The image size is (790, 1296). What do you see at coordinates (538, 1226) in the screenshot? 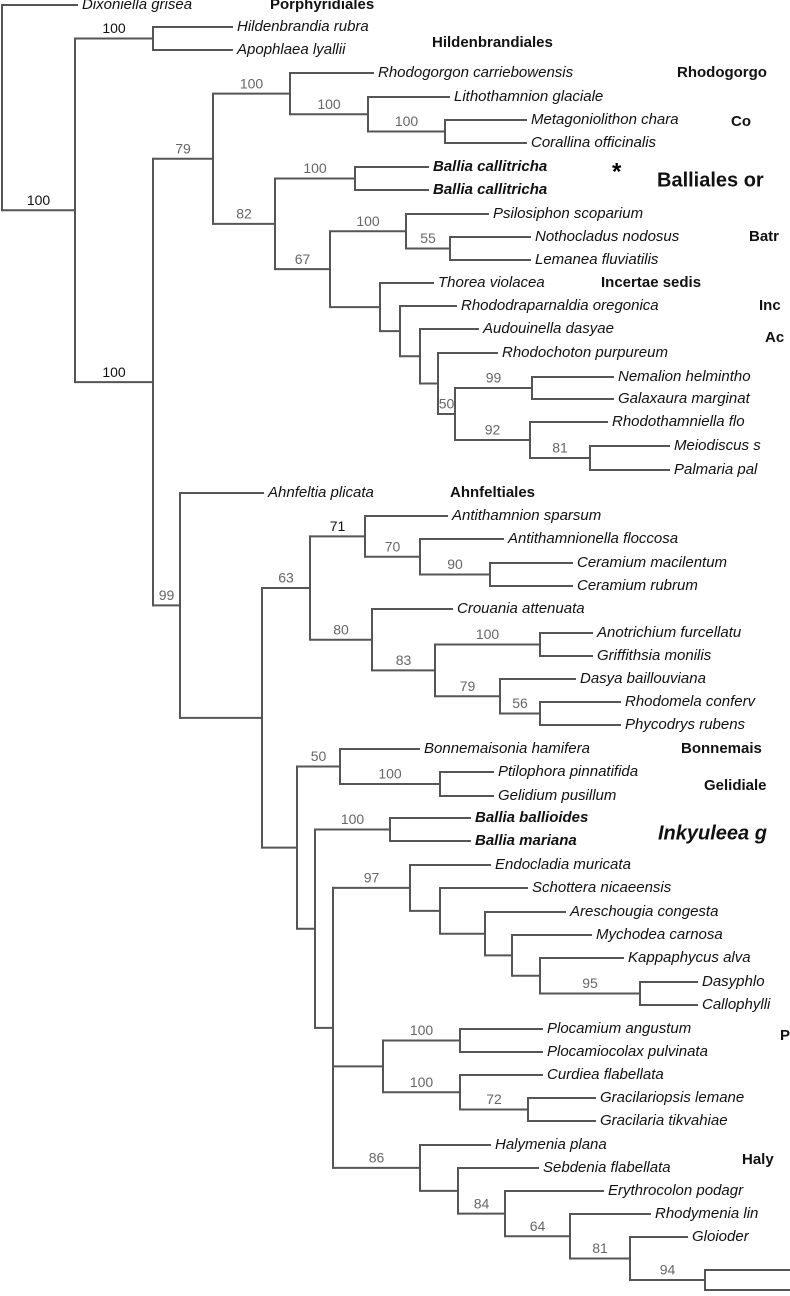
I see `bootstrap-value: 64` at bounding box center [538, 1226].